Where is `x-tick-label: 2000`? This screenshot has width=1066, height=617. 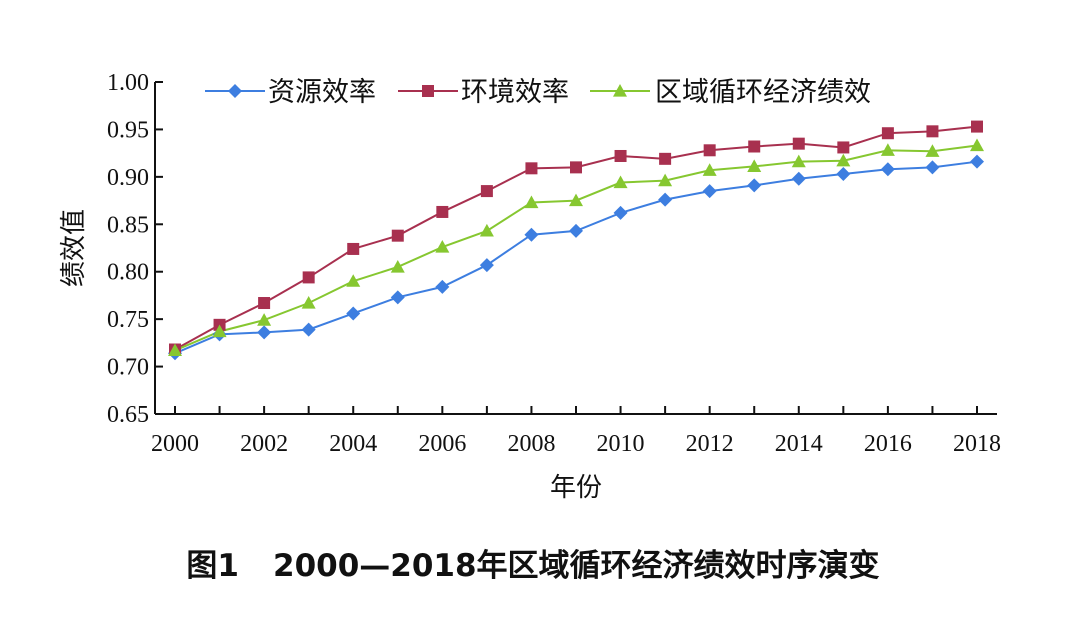 x-tick-label: 2000 is located at coordinates (175, 444).